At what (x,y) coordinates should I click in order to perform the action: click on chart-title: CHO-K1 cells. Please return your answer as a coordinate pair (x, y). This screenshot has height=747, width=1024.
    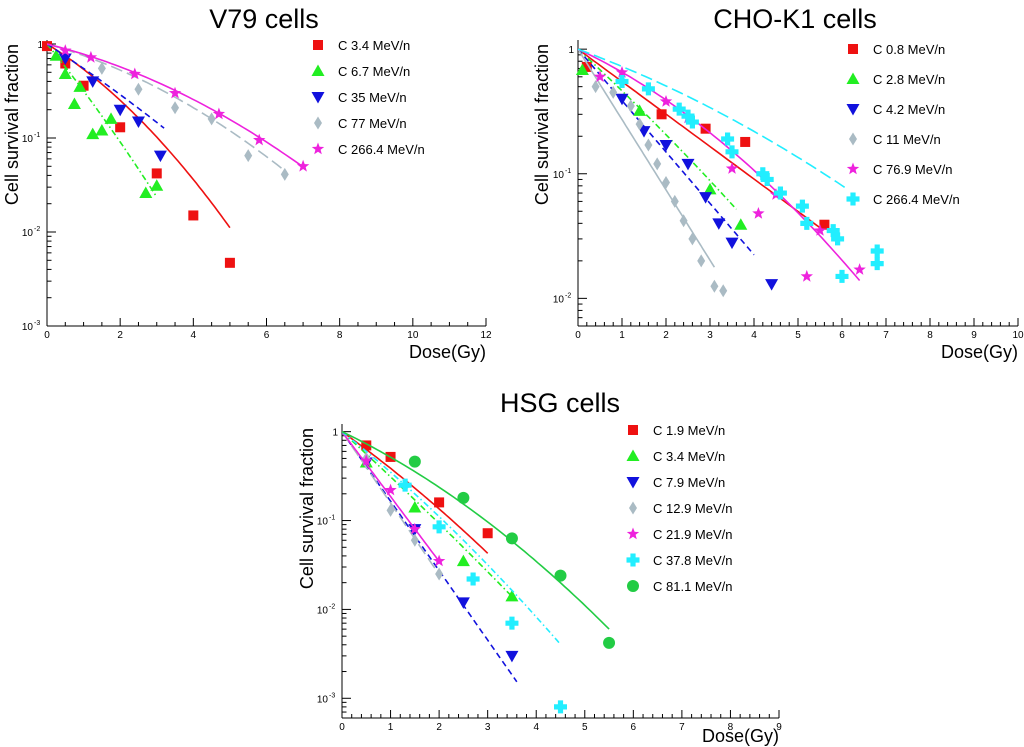
    Looking at the image, I should click on (795, 19).